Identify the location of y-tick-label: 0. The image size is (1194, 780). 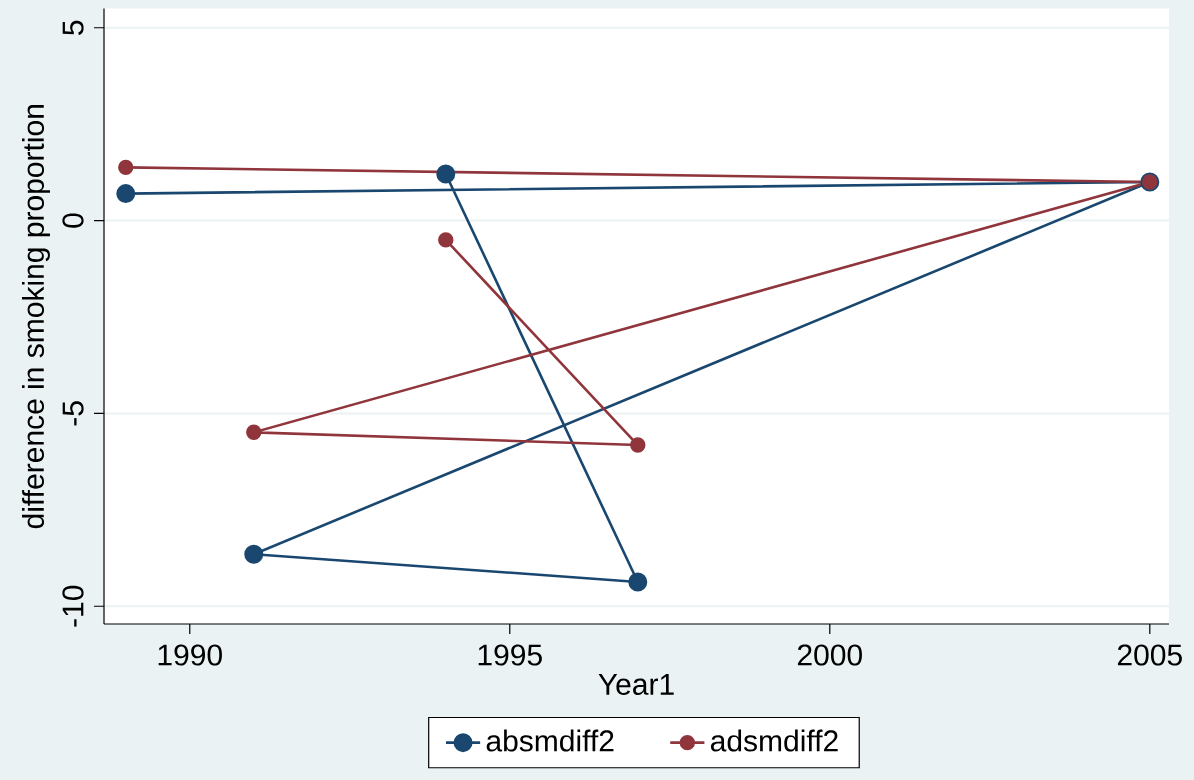
(73, 220).